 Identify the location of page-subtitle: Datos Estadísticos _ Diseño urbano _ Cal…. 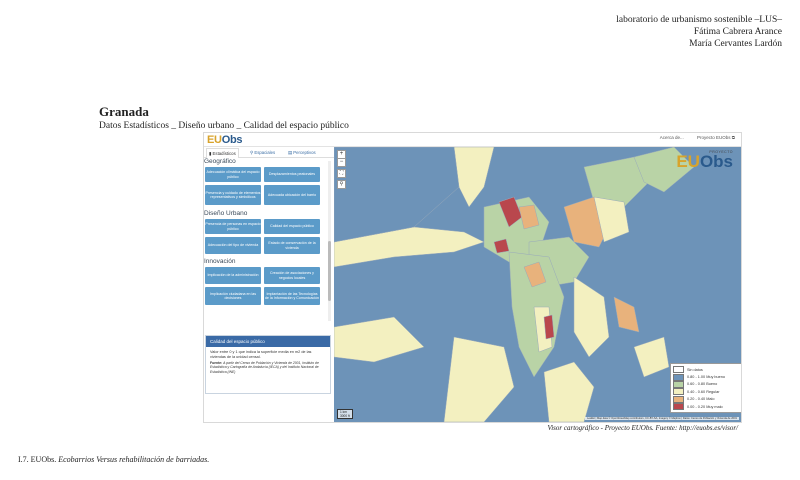
(224, 126).